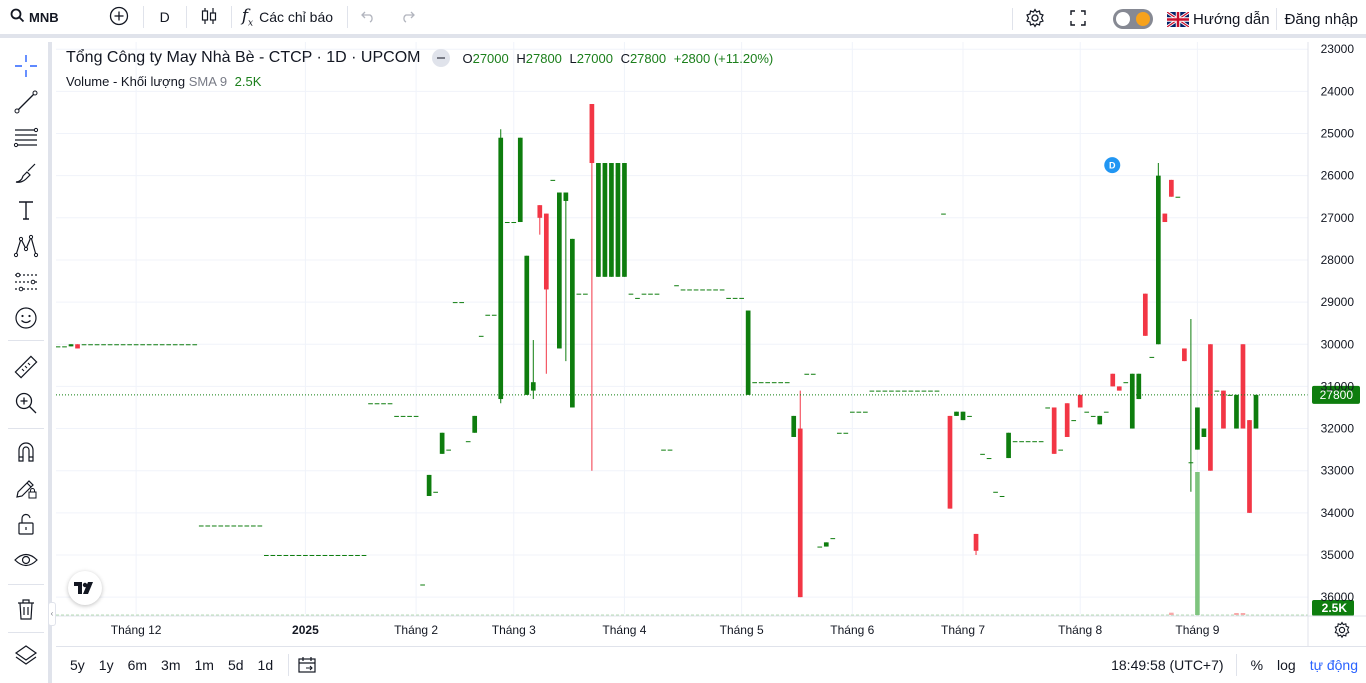 This screenshot has width=1366, height=683. Describe the element at coordinates (1167, 665) in the screenshot. I see `clock: 18:49:58 (UTC+7)` at that location.